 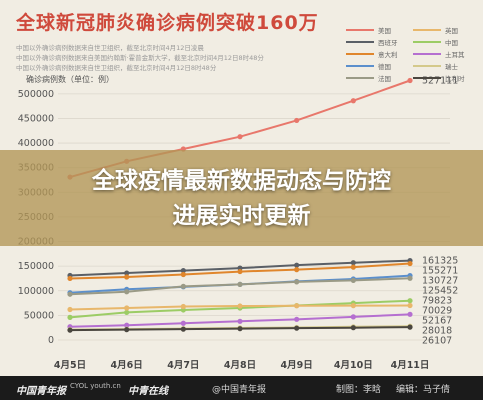 I want to click on legend-label: 法国, so click(x=384, y=79).